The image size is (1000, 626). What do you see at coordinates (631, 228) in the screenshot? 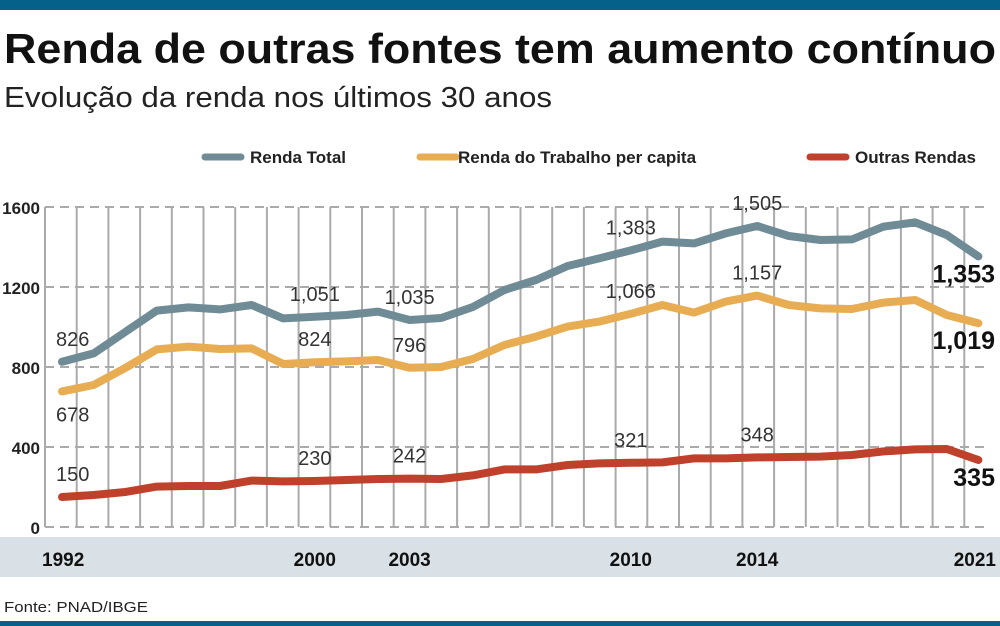
I see `data-label: 1,383` at bounding box center [631, 228].